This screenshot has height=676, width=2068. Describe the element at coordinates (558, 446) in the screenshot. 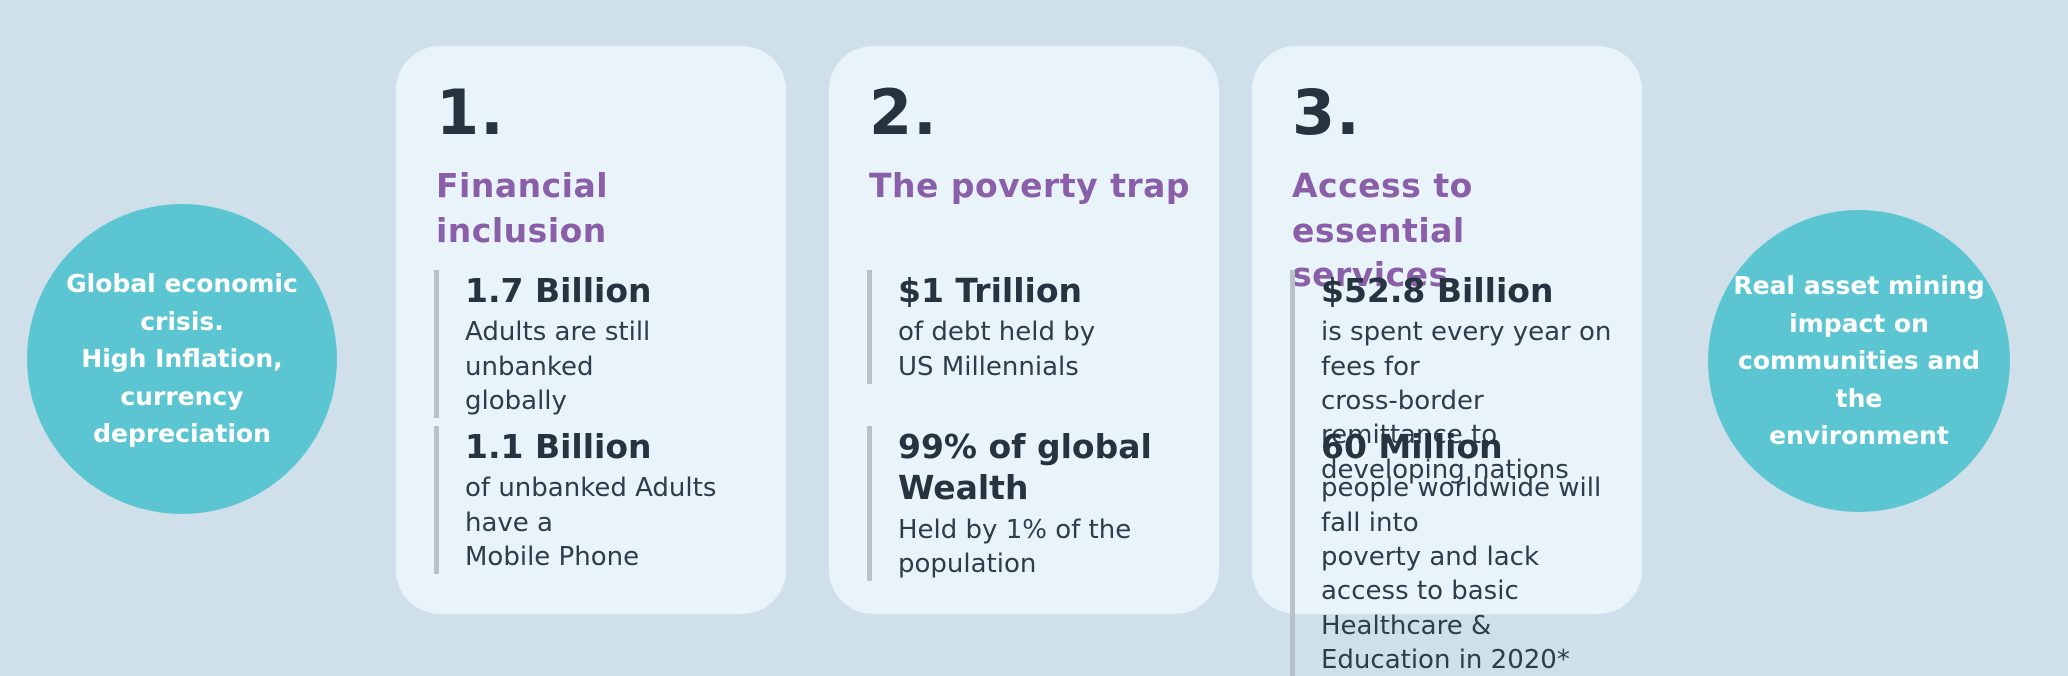

I see `stat-value: 1.1 Billion` at that location.